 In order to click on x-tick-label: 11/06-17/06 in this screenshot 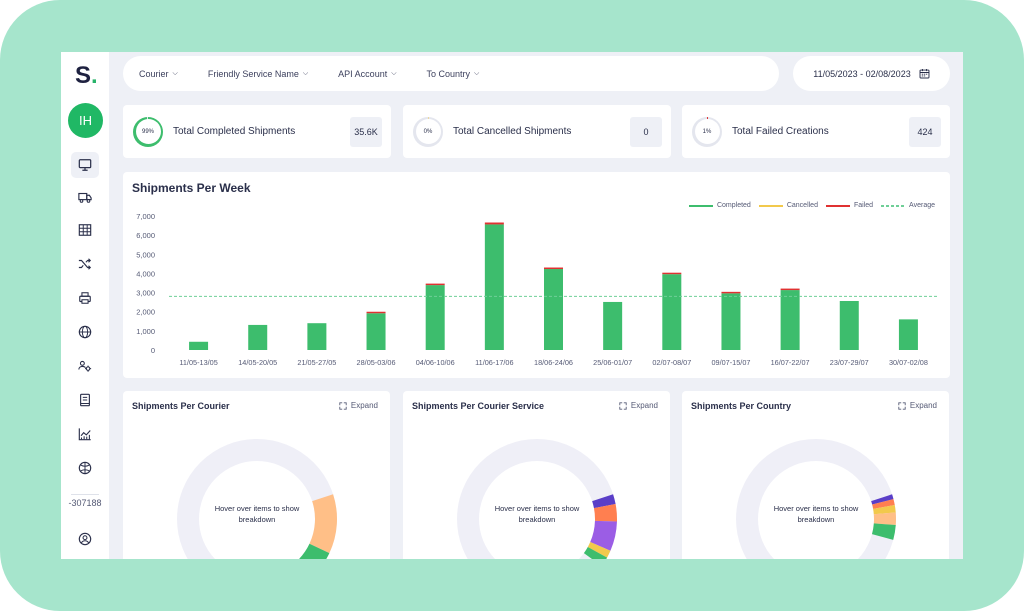, I will do `click(494, 362)`.